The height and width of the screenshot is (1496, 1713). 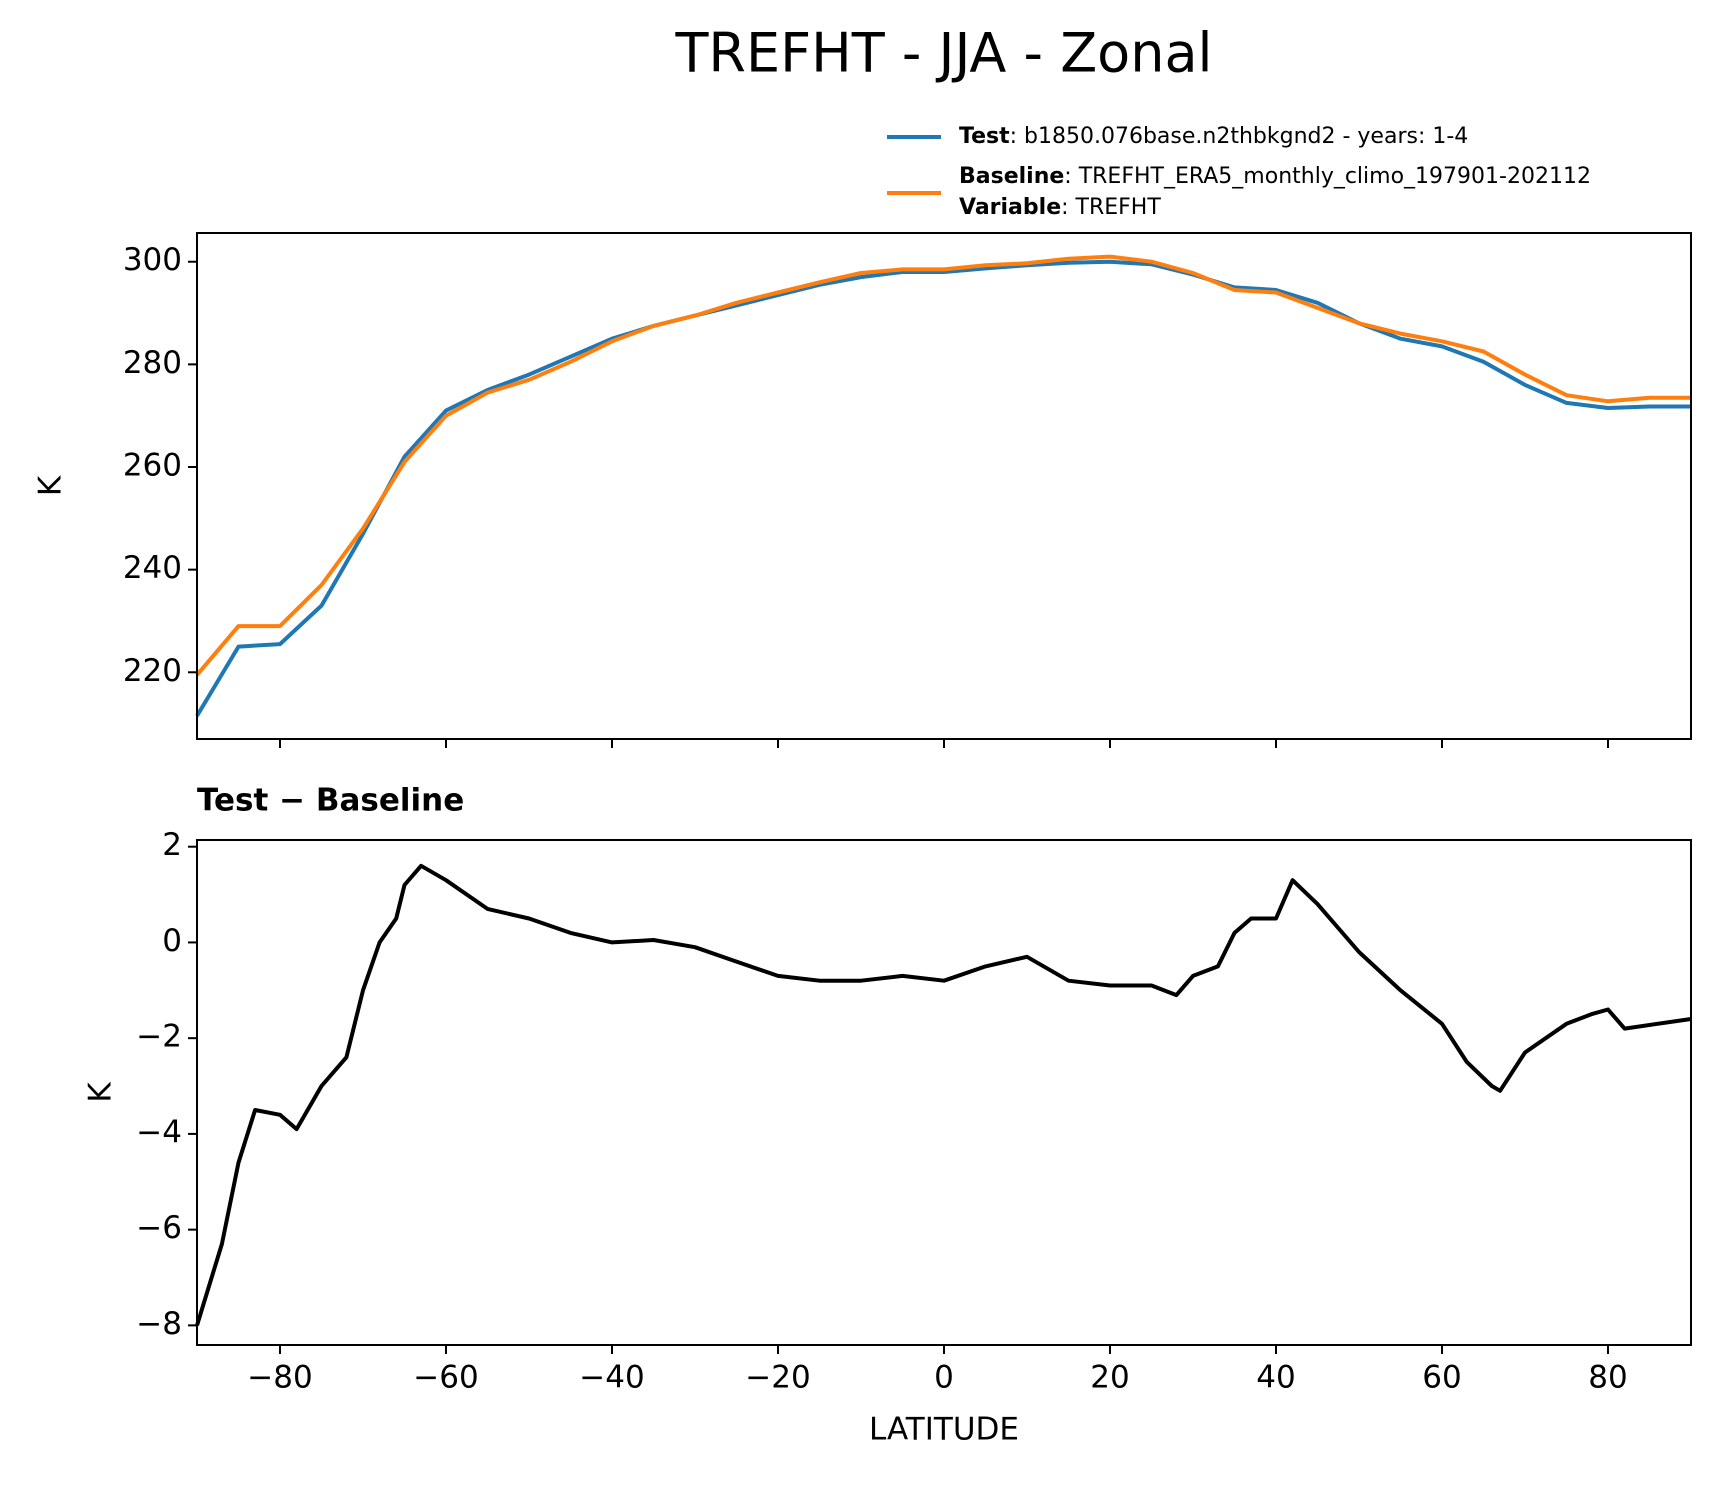 What do you see at coordinates (1275, 1378) in the screenshot?
I see `x-tick-label: 40` at bounding box center [1275, 1378].